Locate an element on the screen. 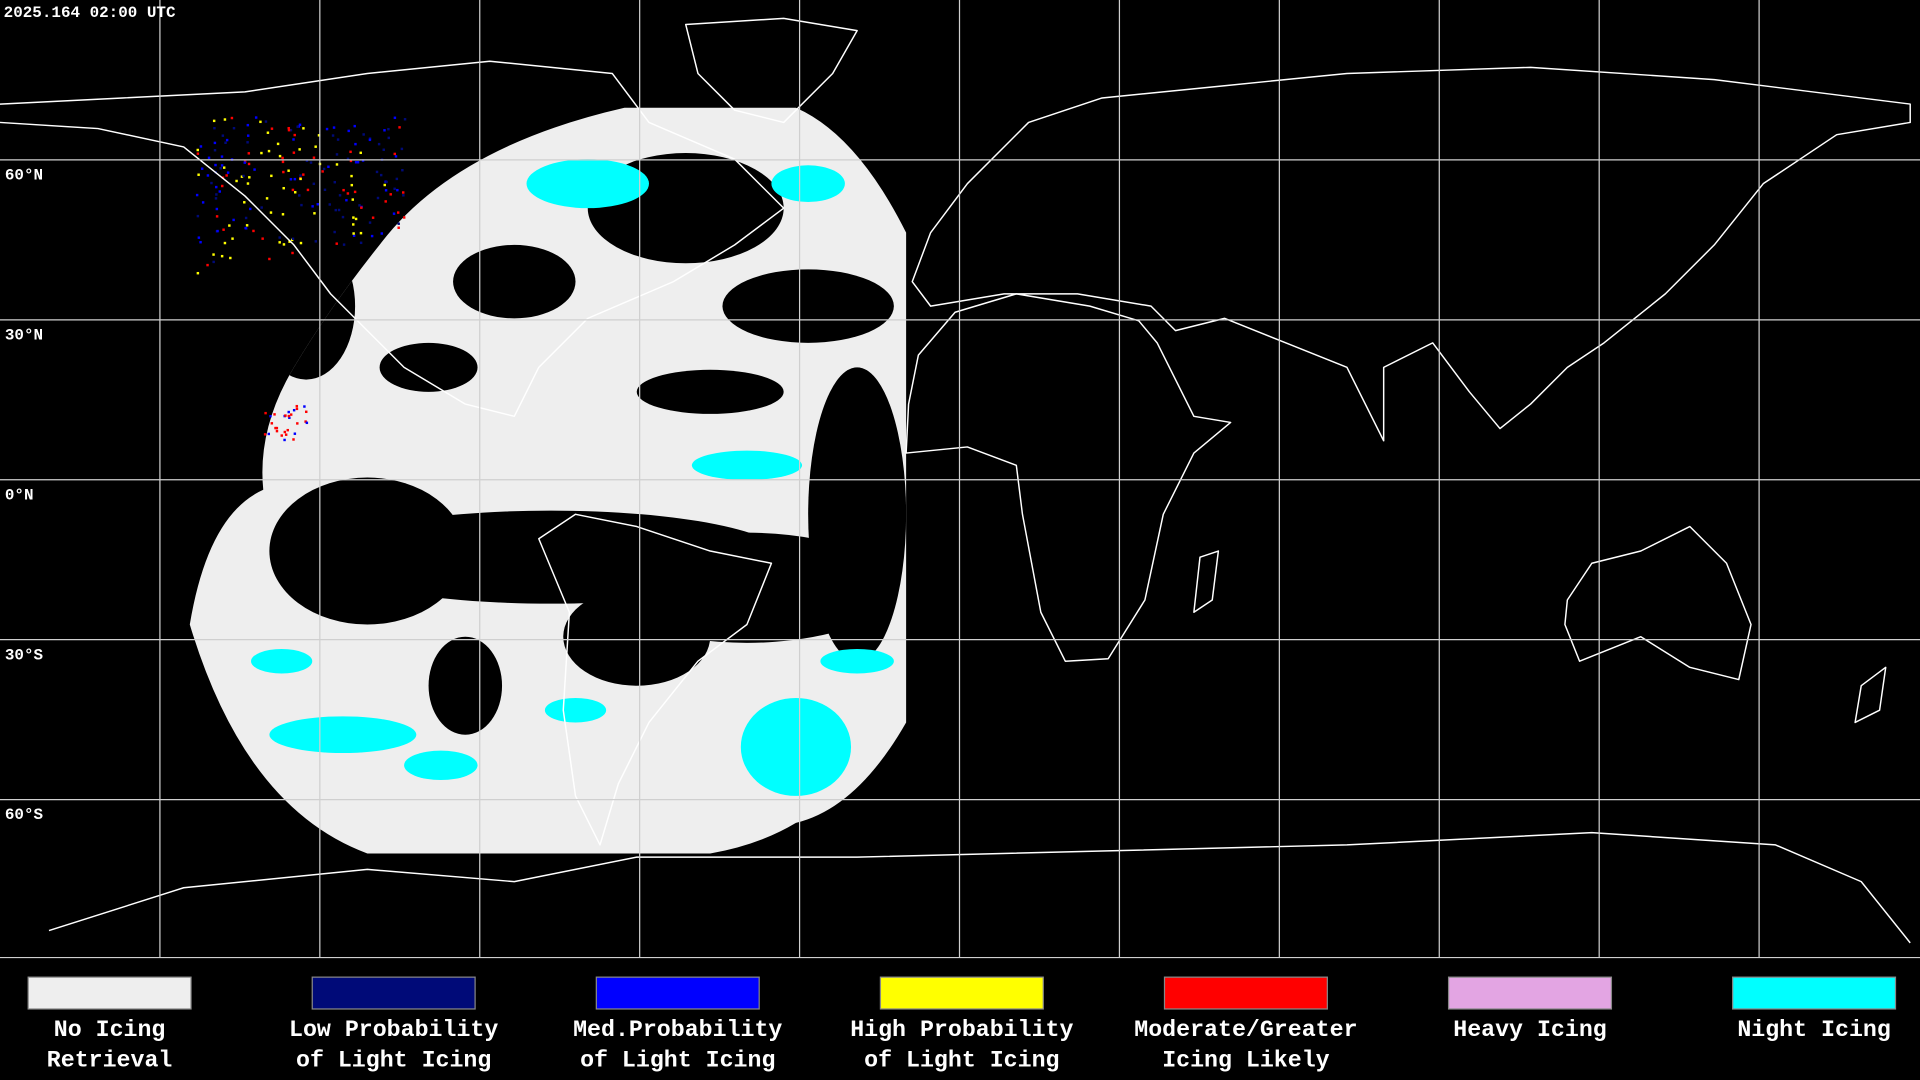  legend-label: Low Probability is located at coordinates (393, 1030).